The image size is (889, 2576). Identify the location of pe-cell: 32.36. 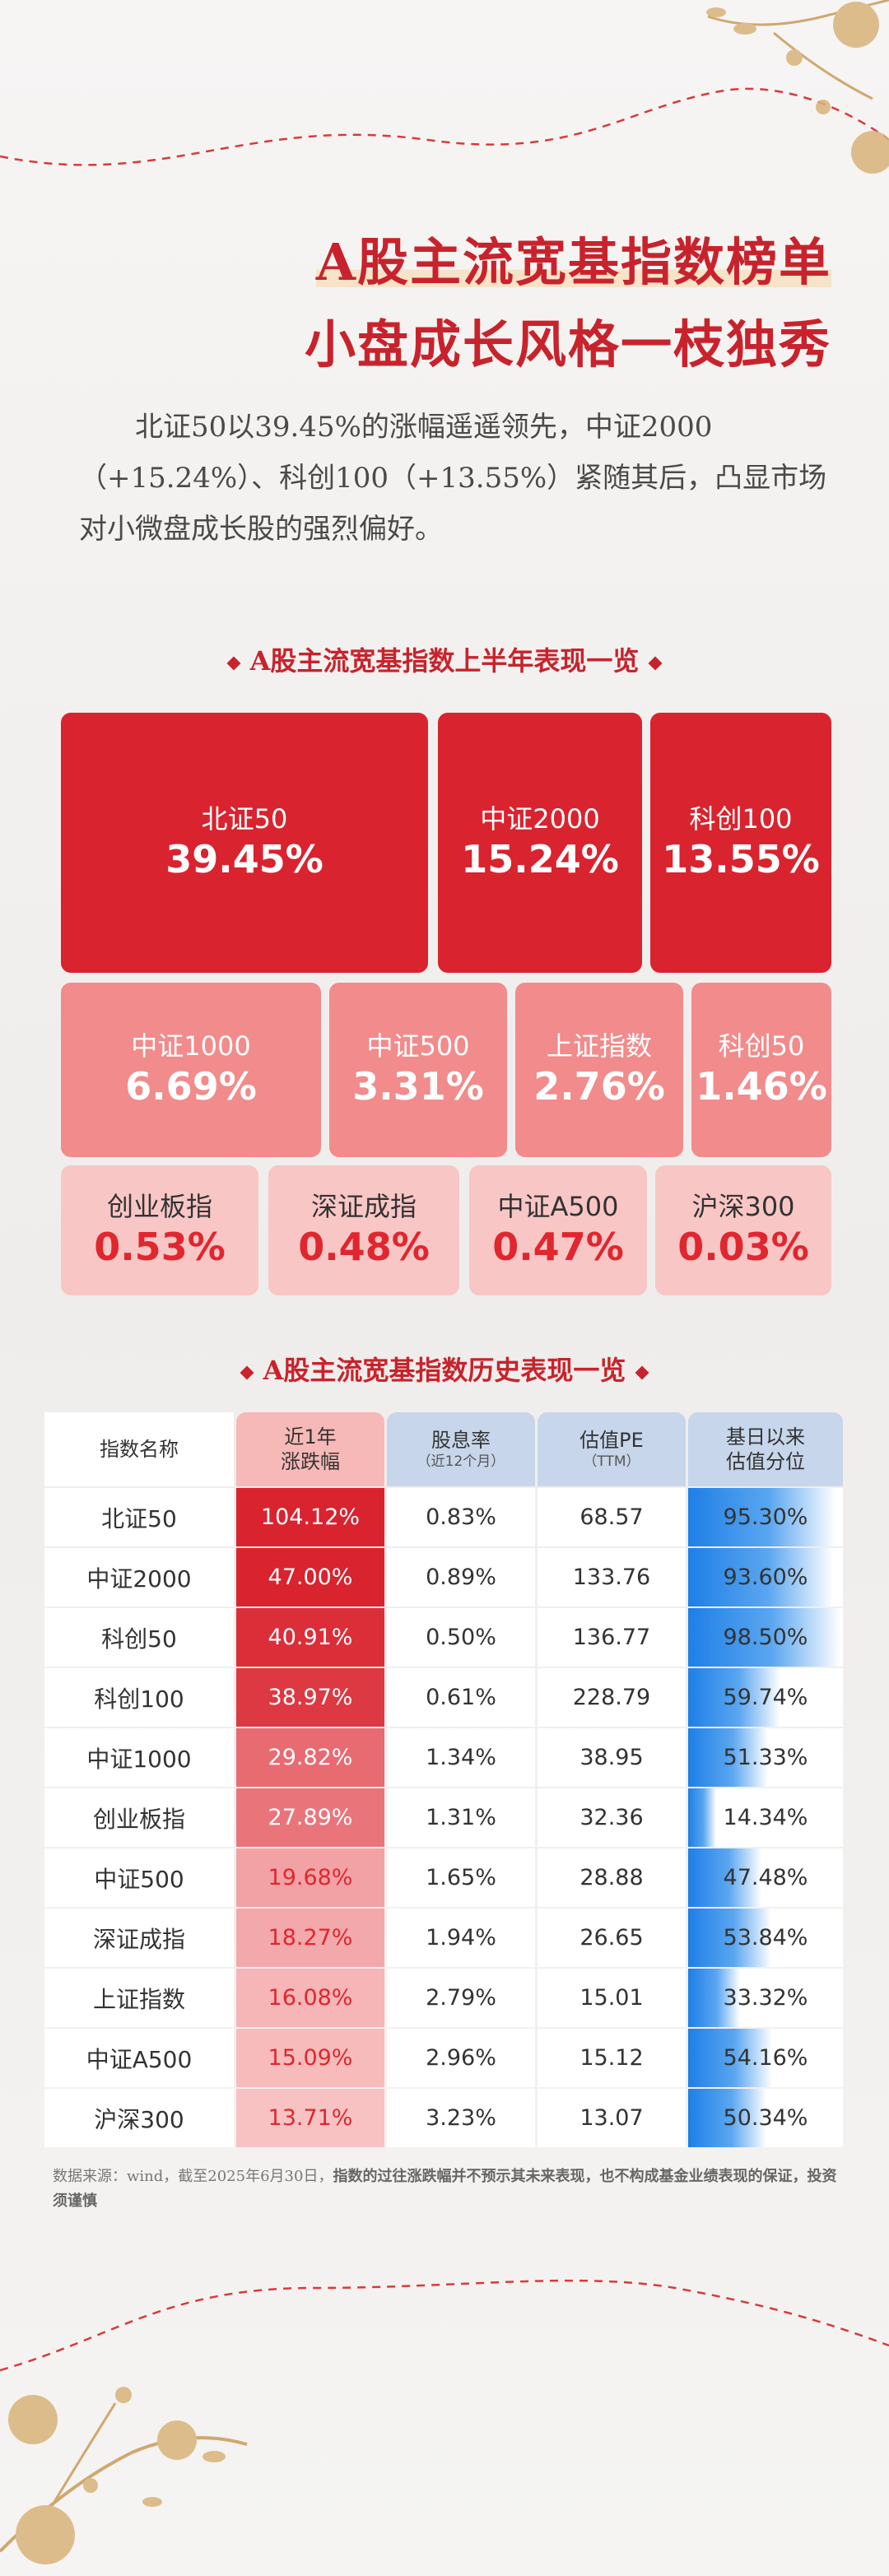
(612, 1817).